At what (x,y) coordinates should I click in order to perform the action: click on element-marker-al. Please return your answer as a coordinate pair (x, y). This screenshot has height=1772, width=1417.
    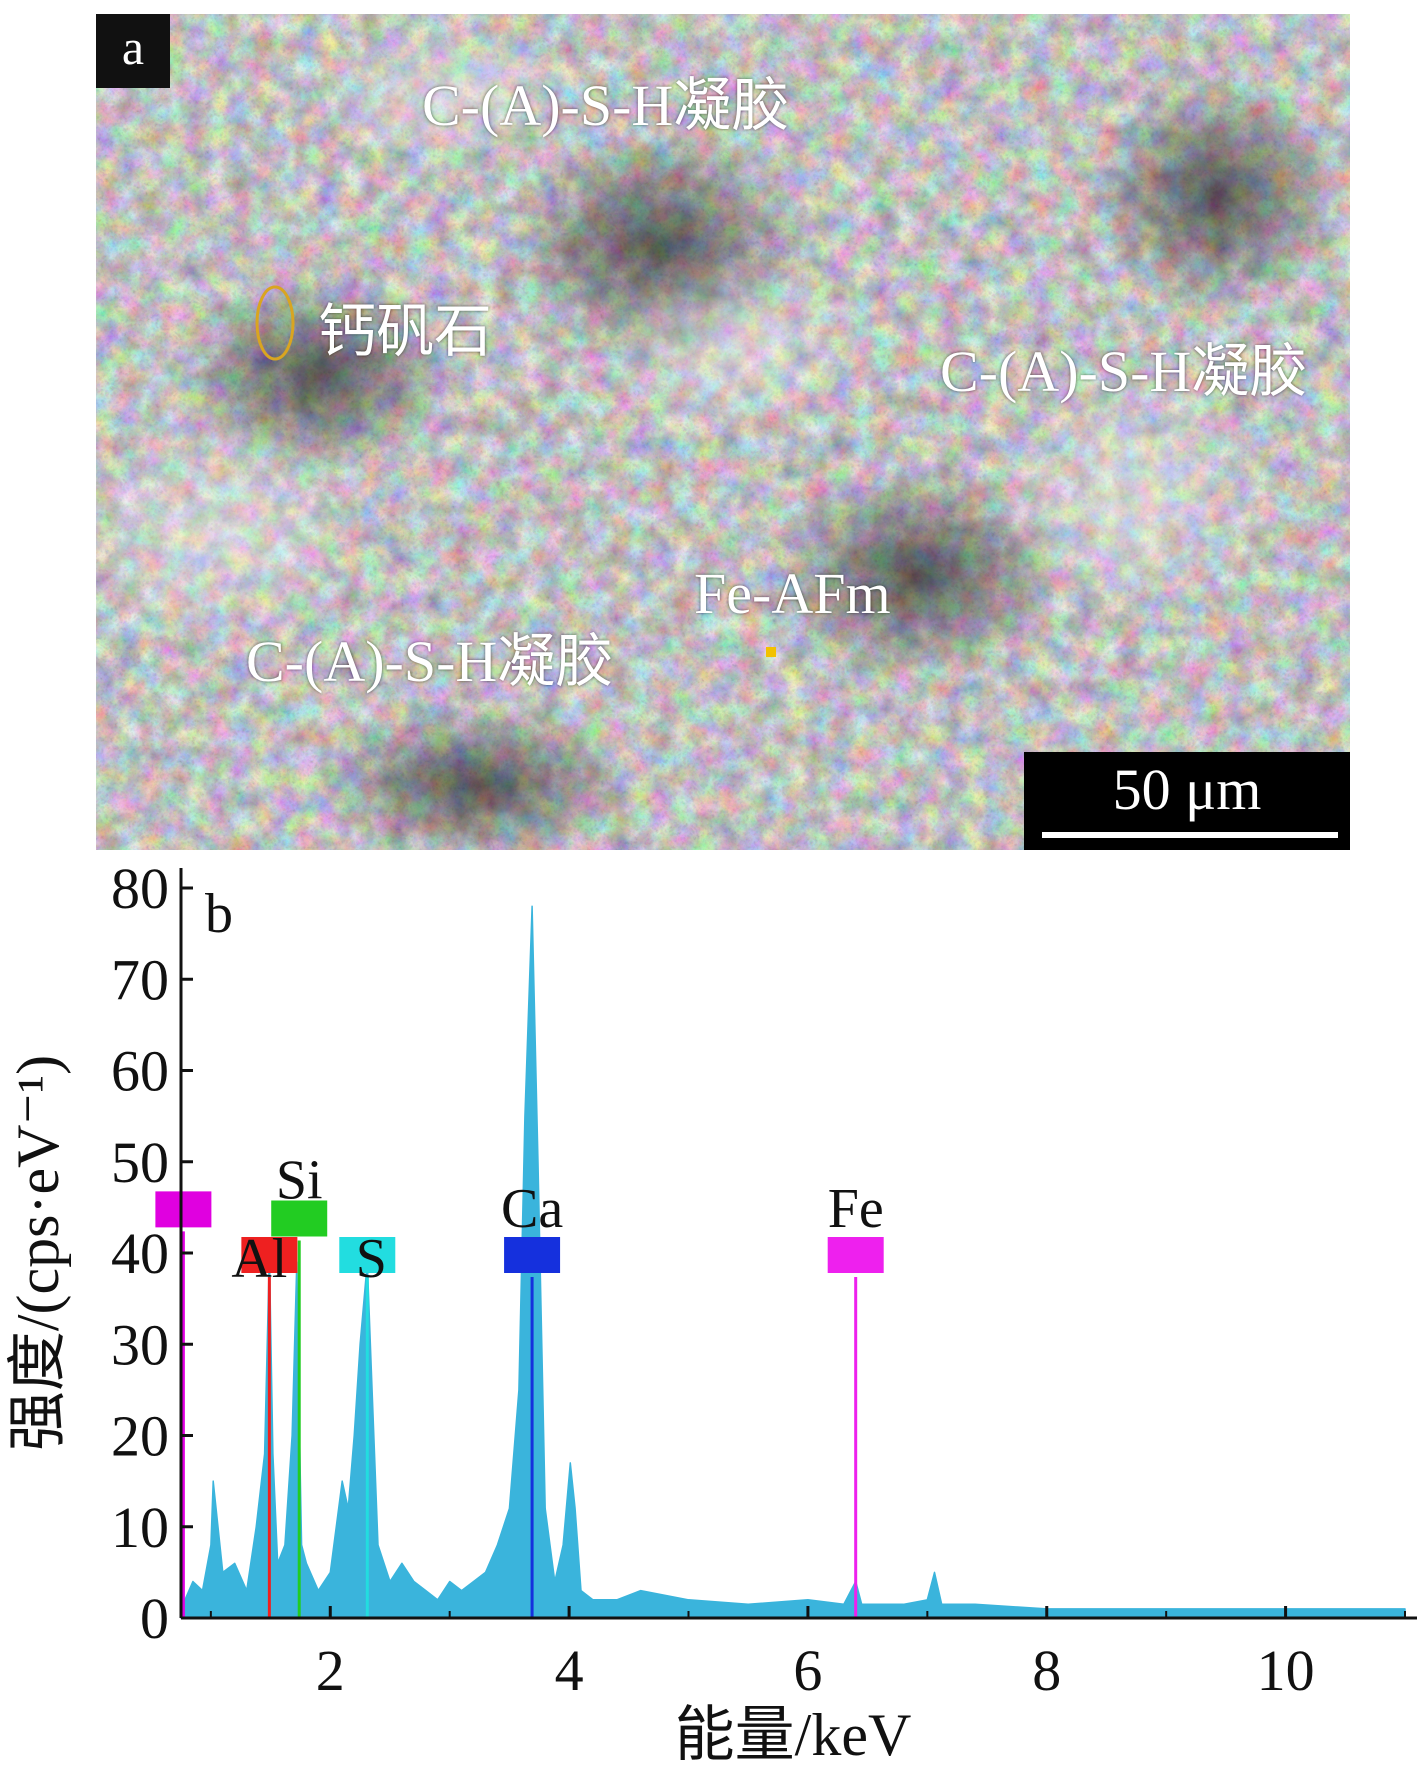
    Looking at the image, I should click on (269, 1255).